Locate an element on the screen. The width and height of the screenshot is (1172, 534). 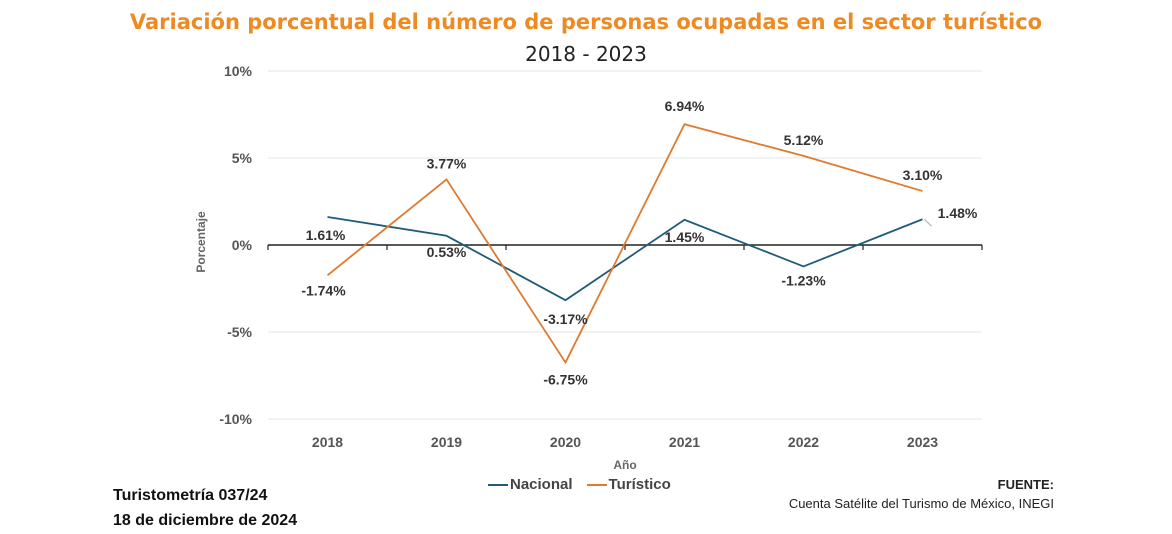
data-label-turistico: 3.77% is located at coordinates (447, 163).